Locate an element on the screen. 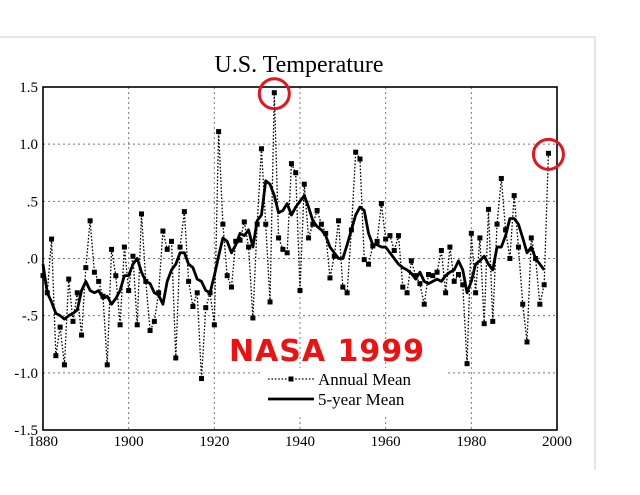 Image resolution: width=640 pixels, height=495 pixels. legend-annual-marker is located at coordinates (291, 379).